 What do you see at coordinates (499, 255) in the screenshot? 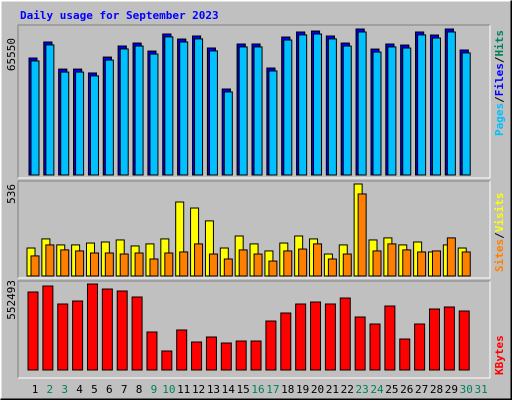
I see `legend-entry: Sites` at bounding box center [499, 255].